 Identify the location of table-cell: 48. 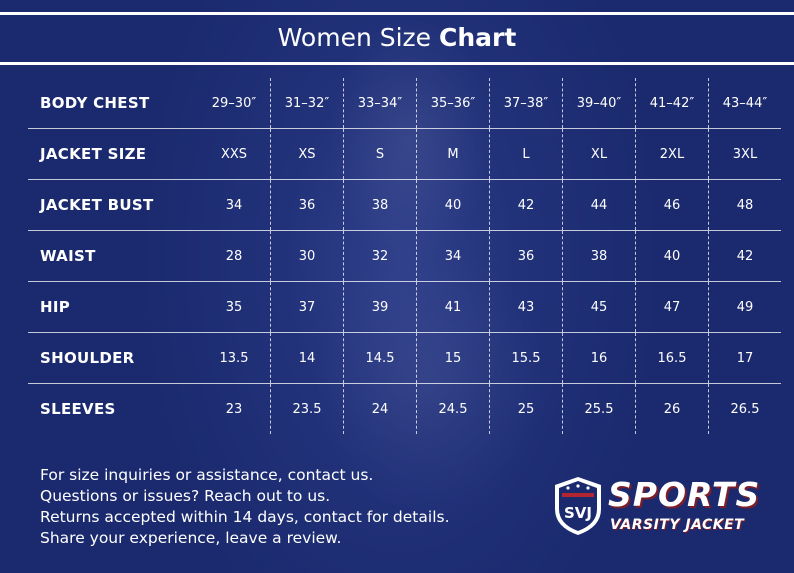
(744, 205).